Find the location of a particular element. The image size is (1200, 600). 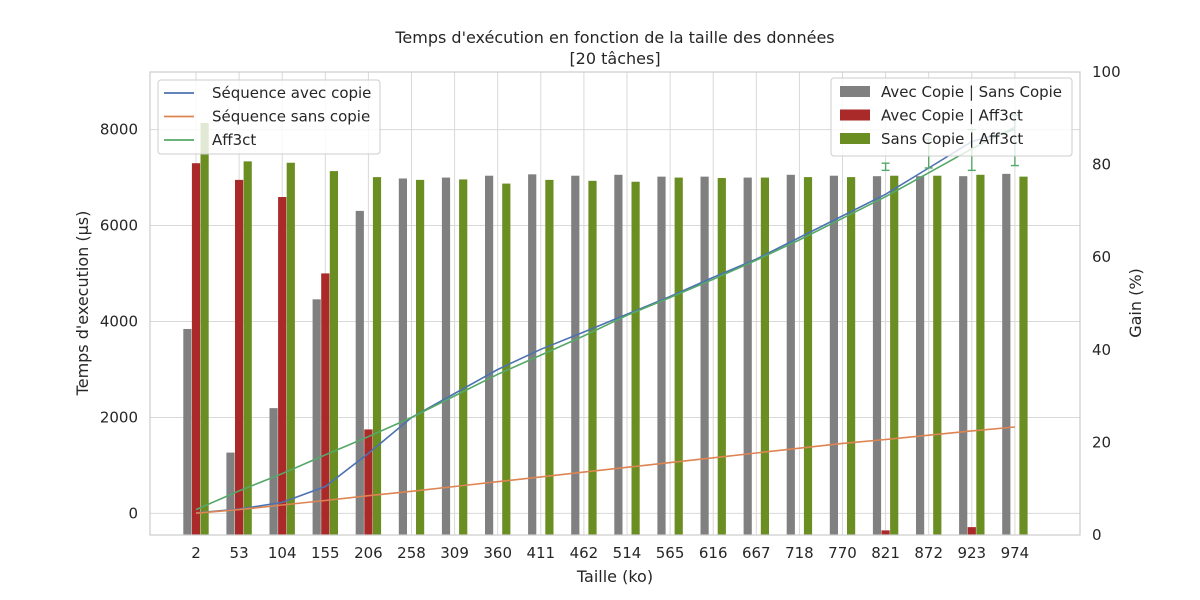

x-axis-label: Taille (ko) is located at coordinates (614, 576).